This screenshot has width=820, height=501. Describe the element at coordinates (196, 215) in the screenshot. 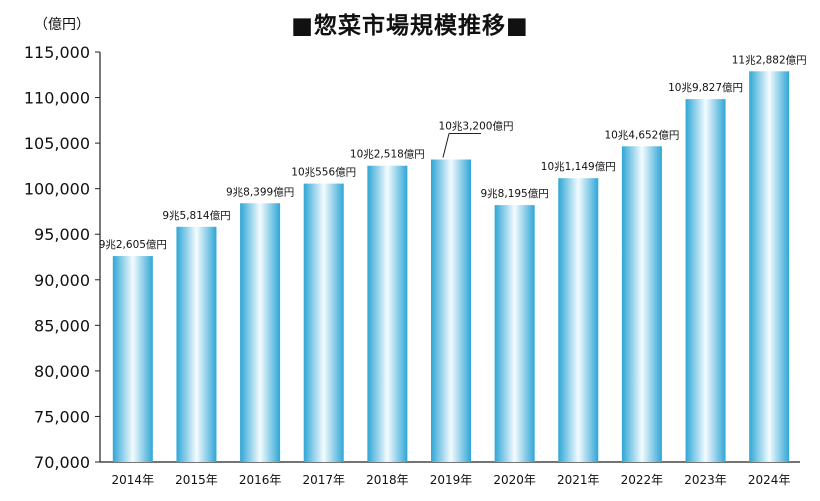

I see `data-label: 9兆5,814億円` at that location.